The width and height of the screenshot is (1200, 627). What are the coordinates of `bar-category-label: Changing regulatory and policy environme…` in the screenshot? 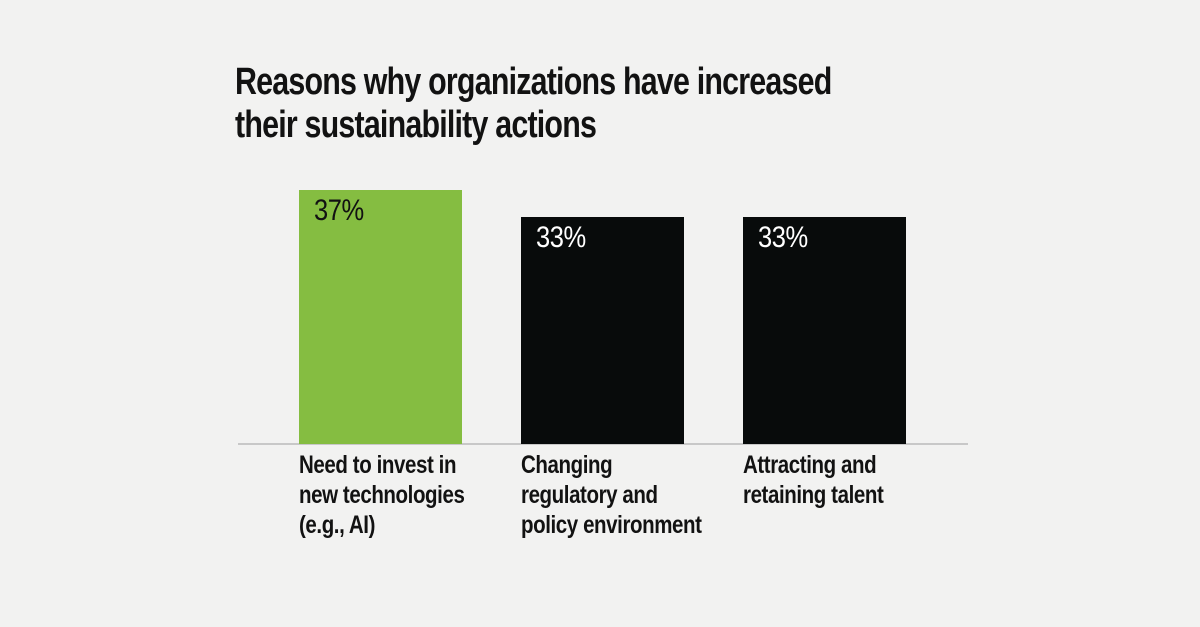 It's located at (611, 495).